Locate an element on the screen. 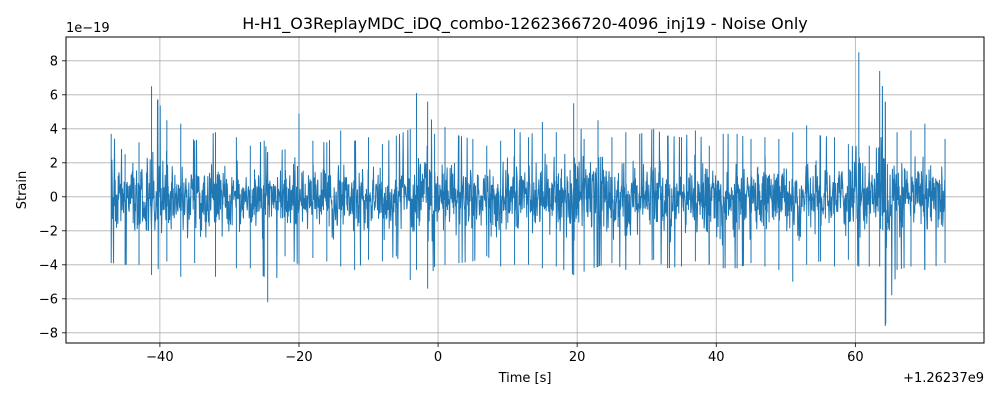 The height and width of the screenshot is (400, 1000). x-tick-label: −40 is located at coordinates (159, 357).